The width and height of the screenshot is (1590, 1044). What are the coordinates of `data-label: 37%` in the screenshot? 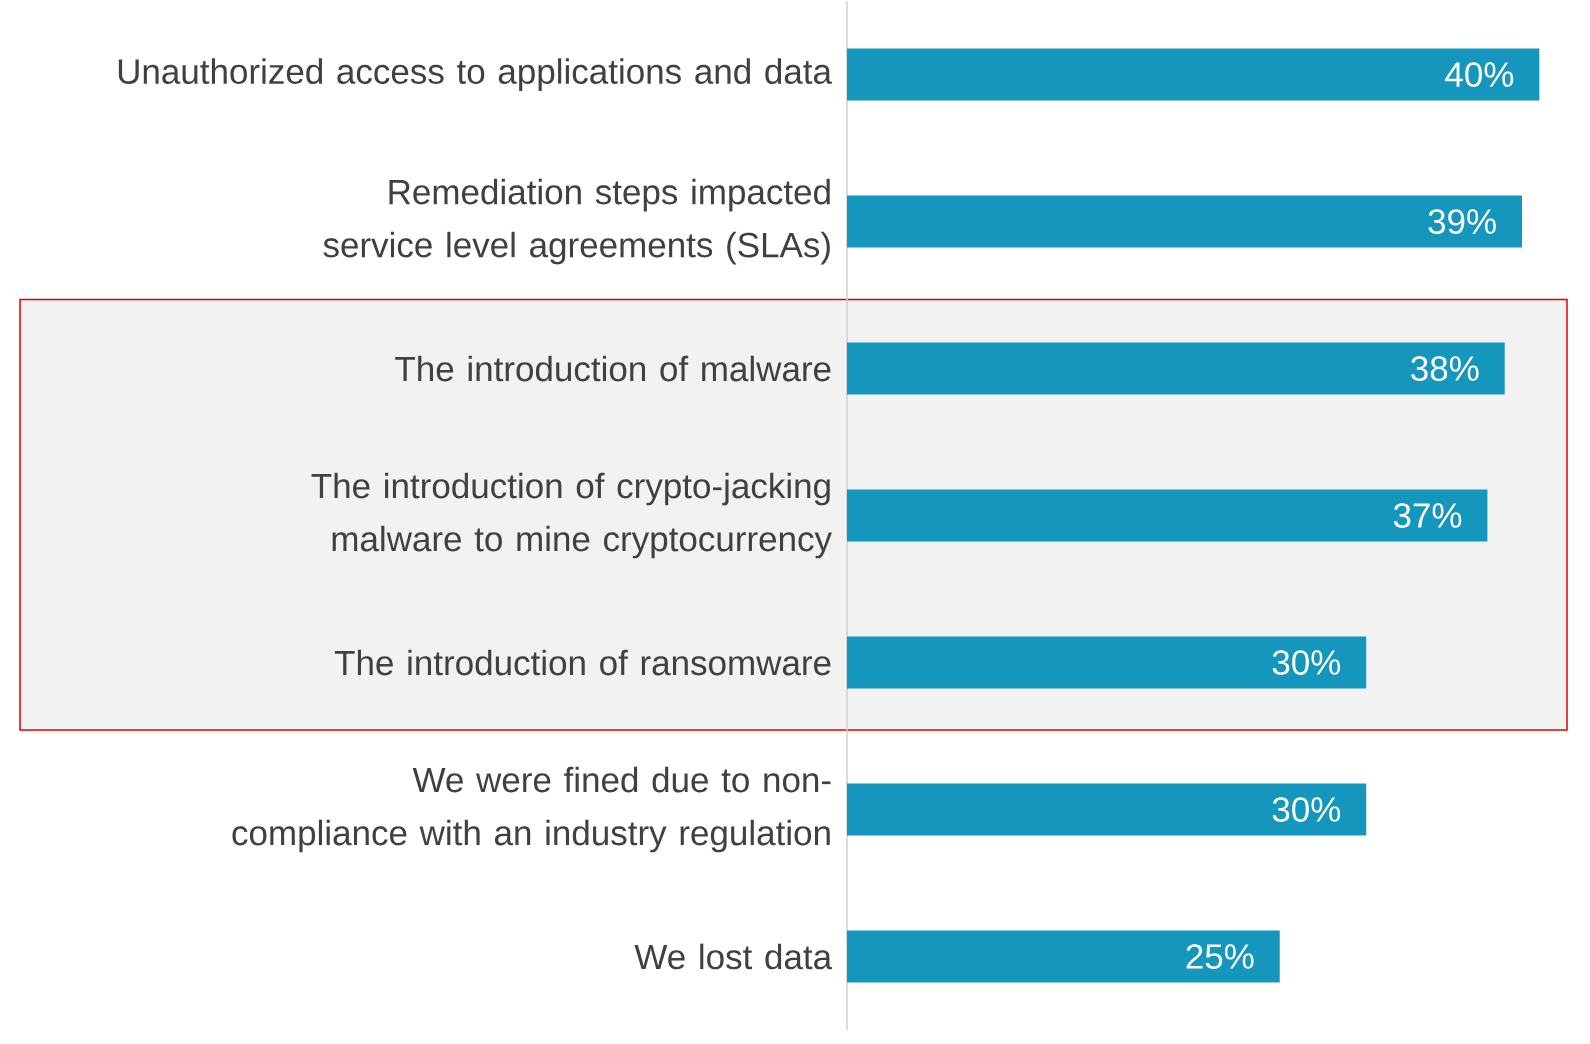 It's located at (1427, 515).